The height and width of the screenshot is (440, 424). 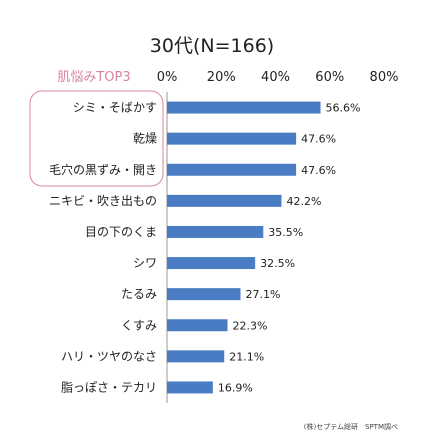 I want to click on chart-title: 30代(N=166), so click(x=212, y=46).